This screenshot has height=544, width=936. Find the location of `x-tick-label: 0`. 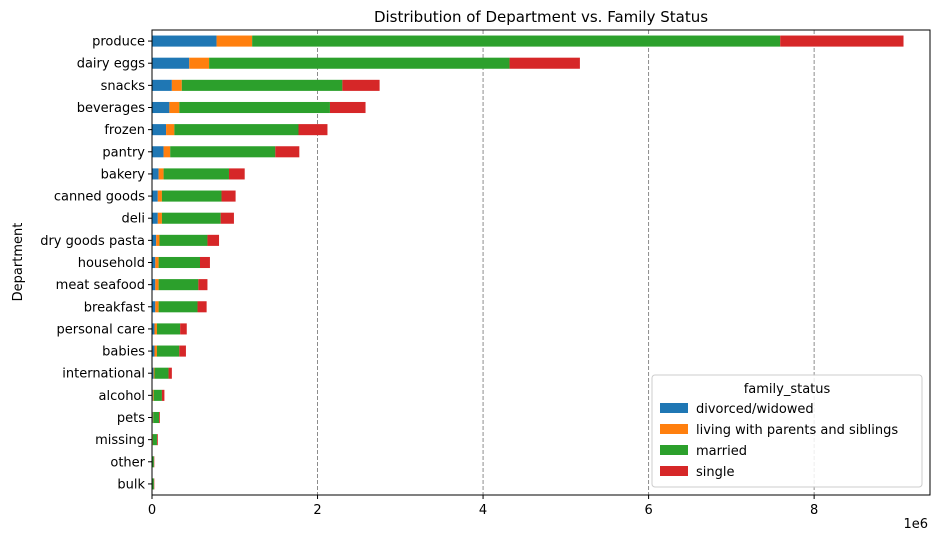

x-tick-label: 0 is located at coordinates (152, 510).